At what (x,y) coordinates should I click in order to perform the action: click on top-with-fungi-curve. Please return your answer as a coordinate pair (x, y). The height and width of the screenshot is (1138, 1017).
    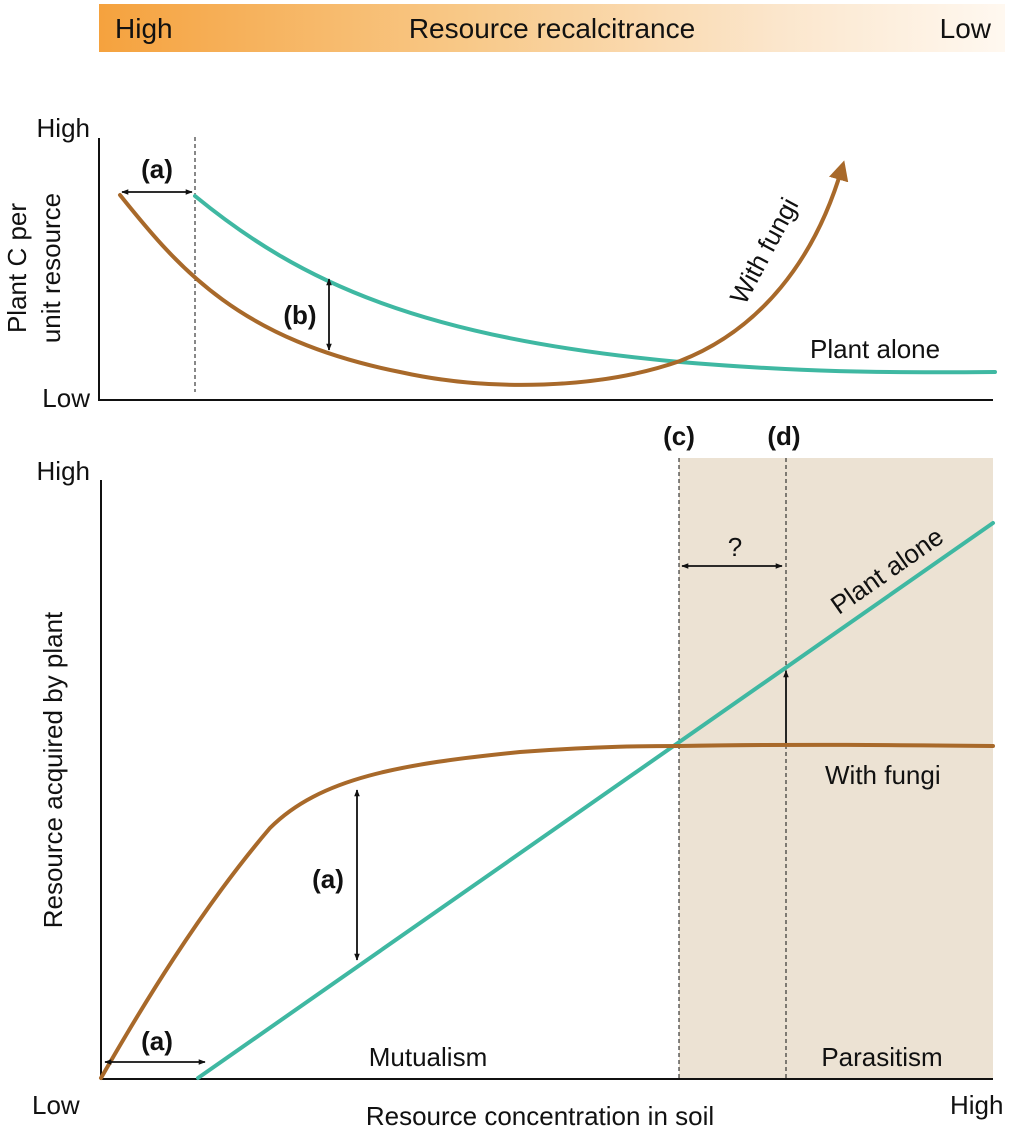
    Looking at the image, I should click on (483, 273).